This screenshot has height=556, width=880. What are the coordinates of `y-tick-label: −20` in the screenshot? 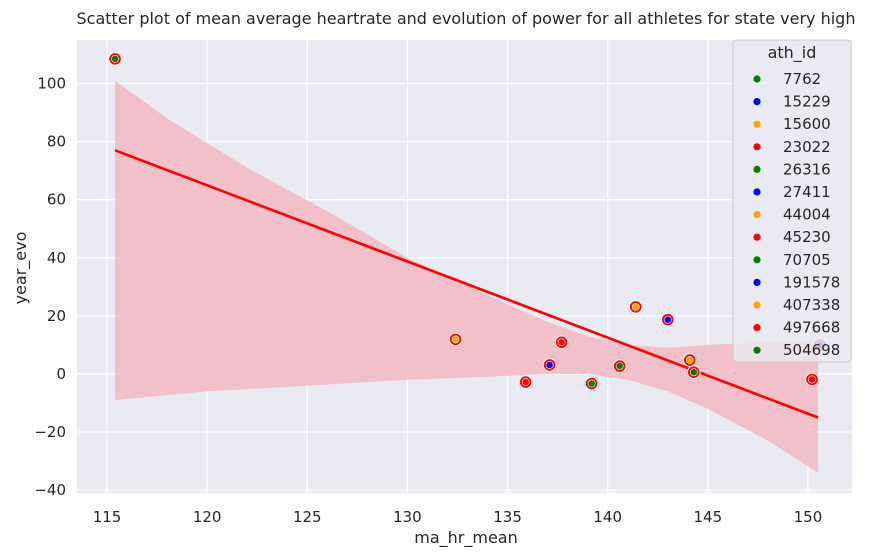 It's located at (50, 432).